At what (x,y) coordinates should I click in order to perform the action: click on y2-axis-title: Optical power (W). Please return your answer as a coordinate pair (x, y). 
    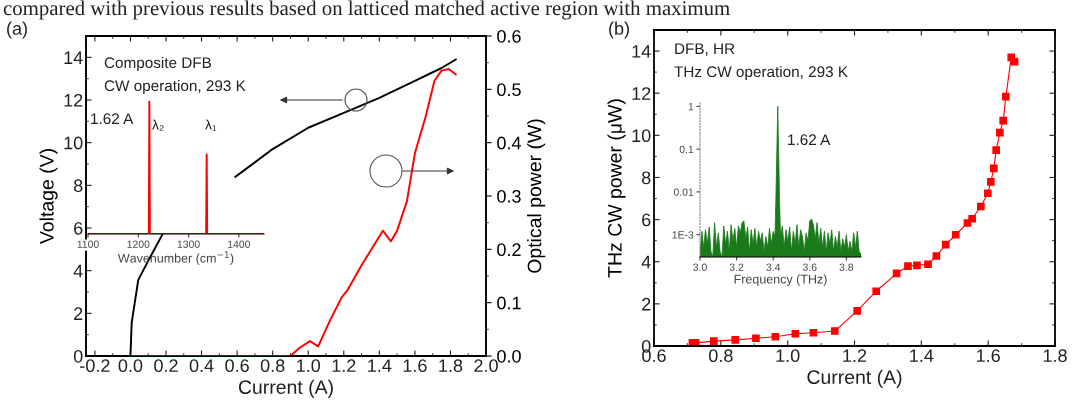
    Looking at the image, I should click on (536, 196).